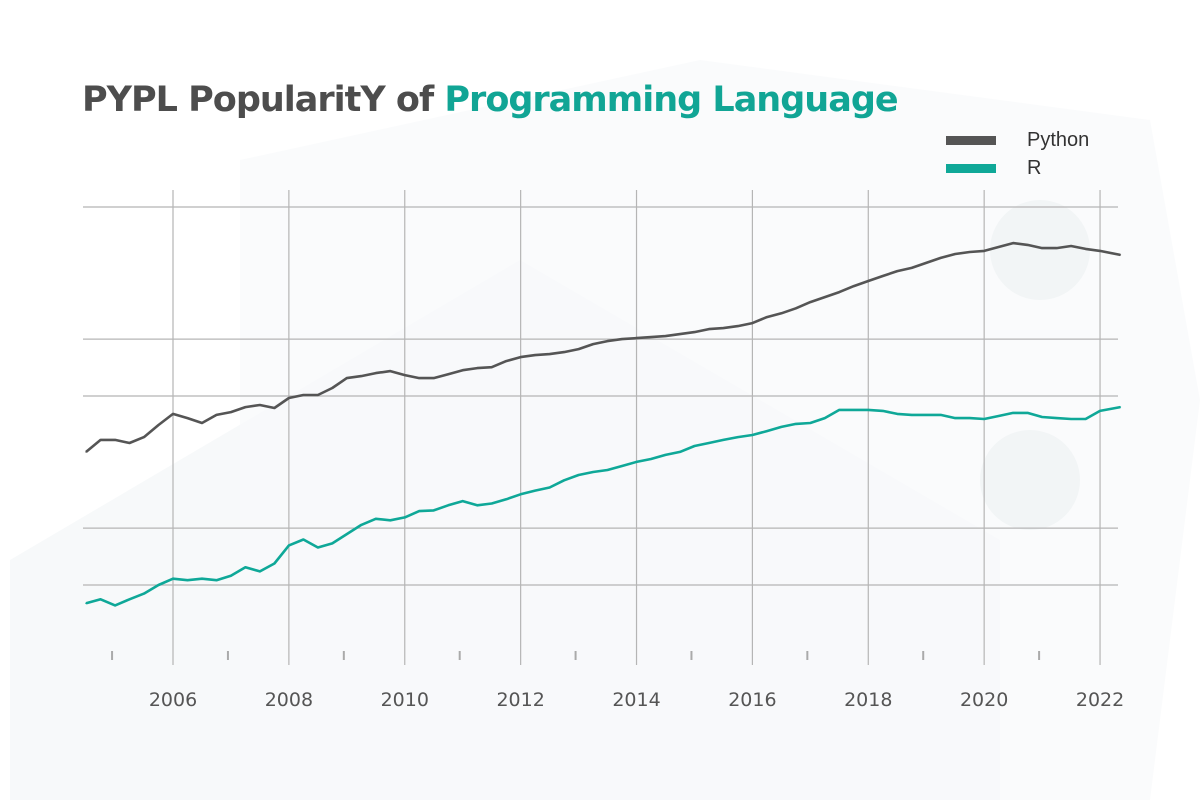 This screenshot has height=800, width=1200. Describe the element at coordinates (1017, 168) in the screenshot. I see `legend-item-r: R` at that location.